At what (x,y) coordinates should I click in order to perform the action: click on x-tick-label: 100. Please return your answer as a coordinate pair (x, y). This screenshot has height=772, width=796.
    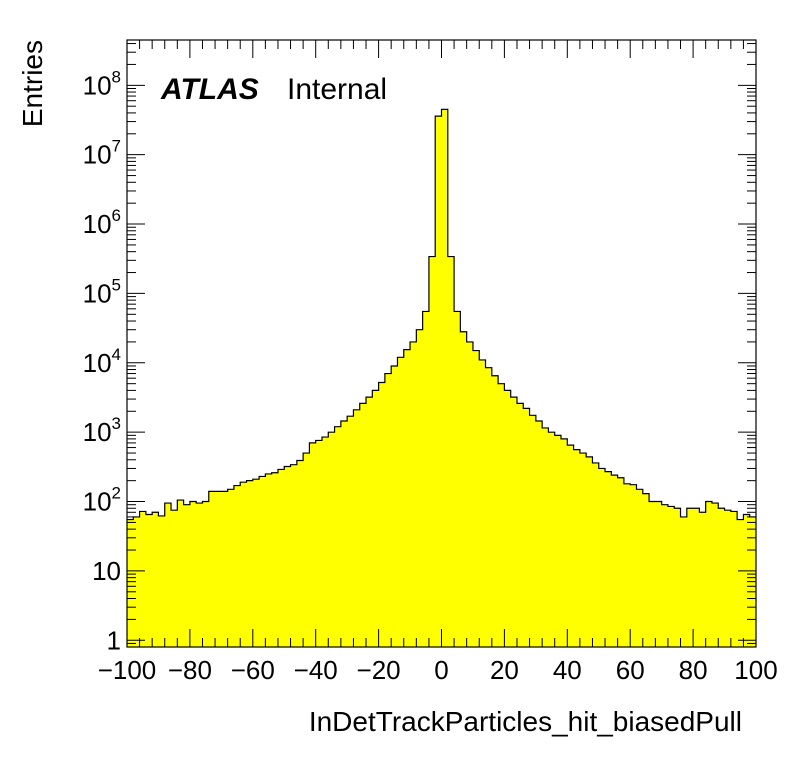
    Looking at the image, I should click on (755, 670).